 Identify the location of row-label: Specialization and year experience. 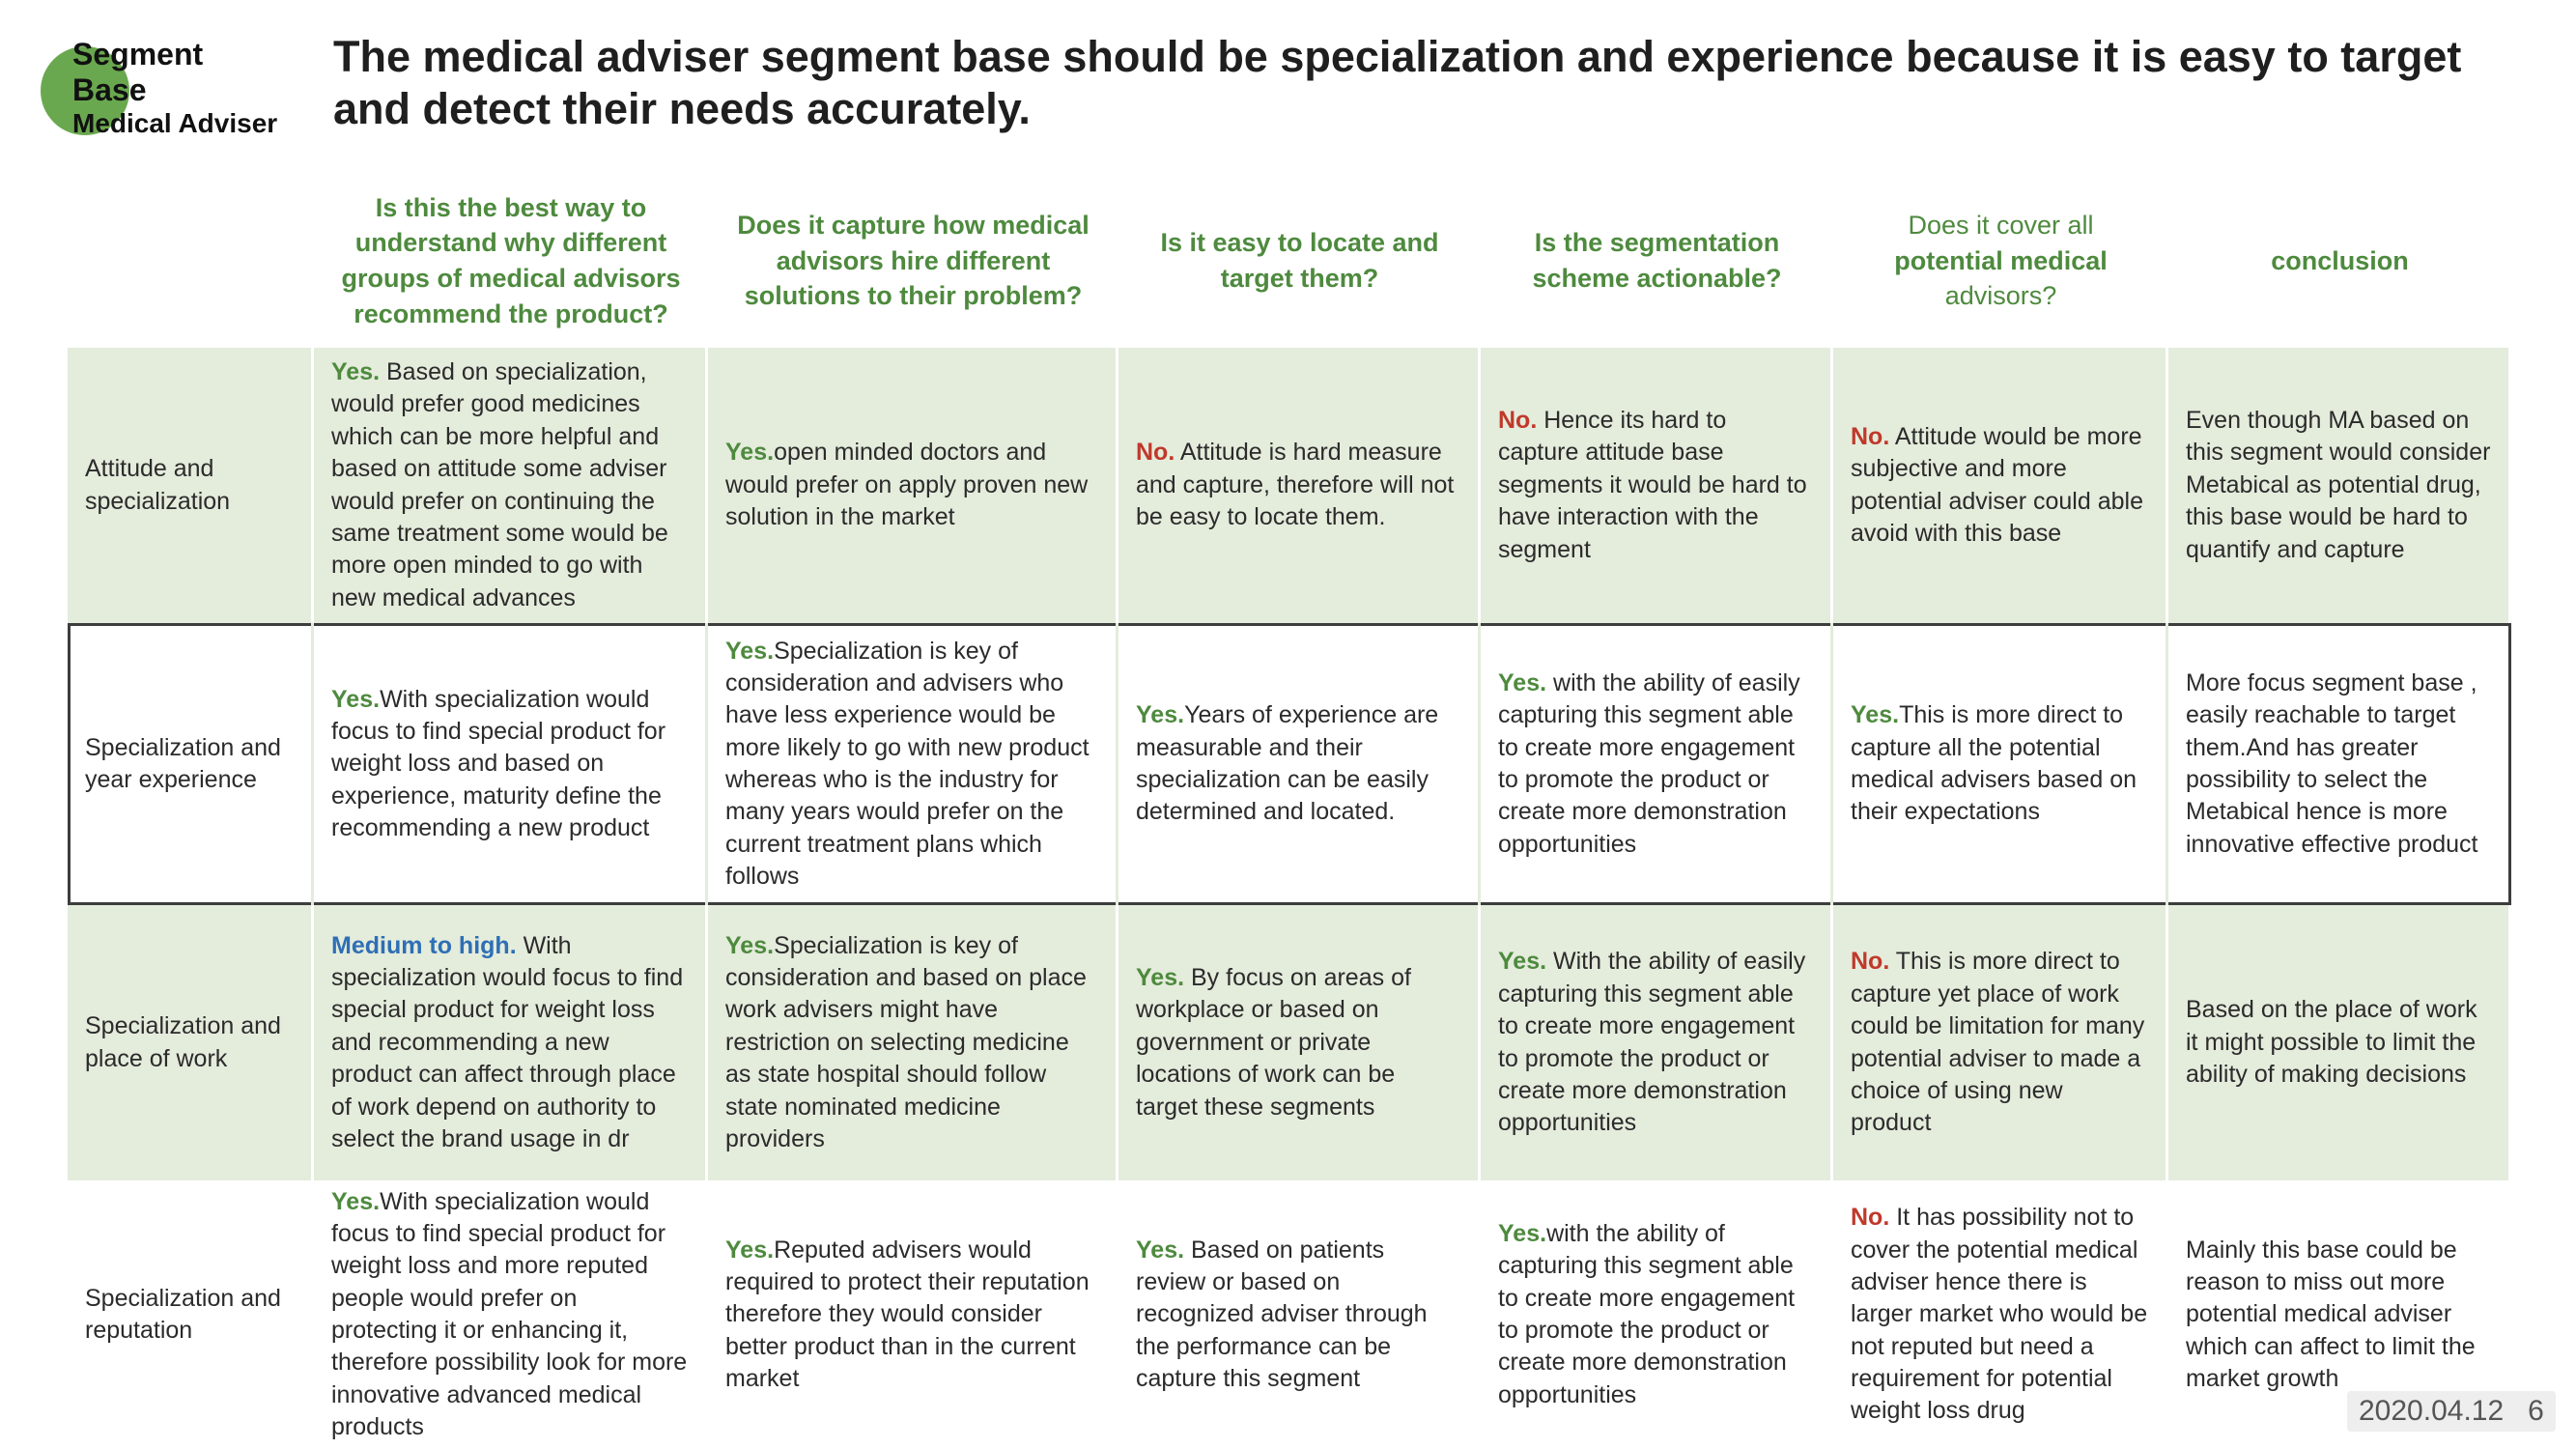
(191, 764).